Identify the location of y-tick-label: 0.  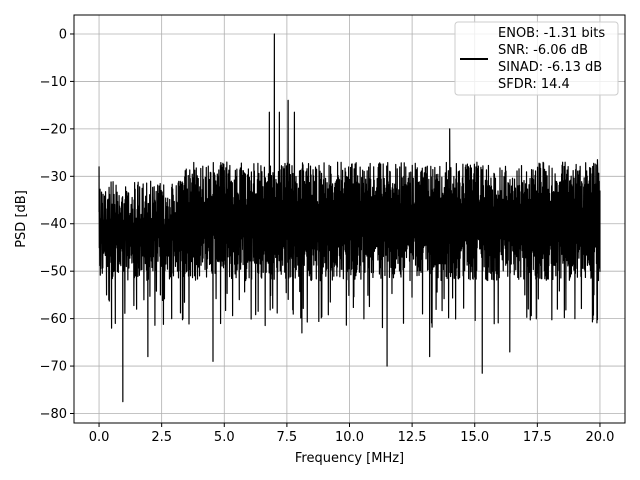
(63, 34).